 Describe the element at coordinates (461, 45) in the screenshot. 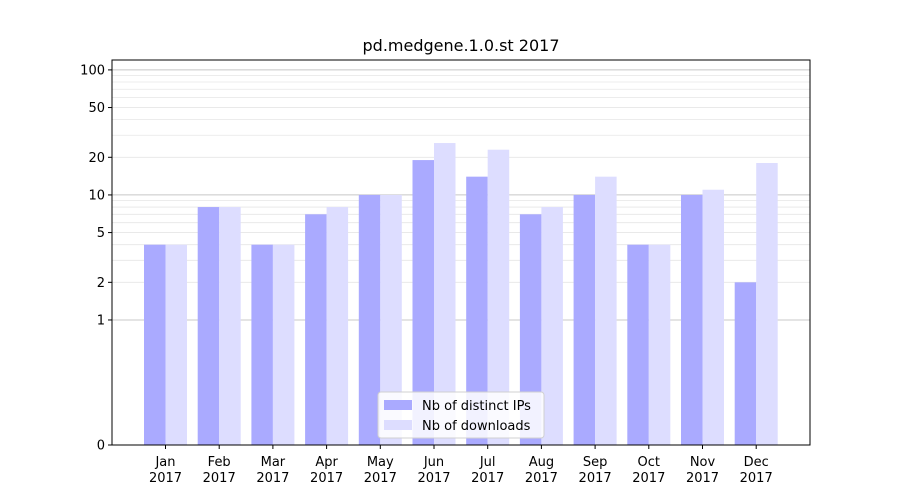

I see `chart-title: pd.medgene.1.0.st 2017` at that location.